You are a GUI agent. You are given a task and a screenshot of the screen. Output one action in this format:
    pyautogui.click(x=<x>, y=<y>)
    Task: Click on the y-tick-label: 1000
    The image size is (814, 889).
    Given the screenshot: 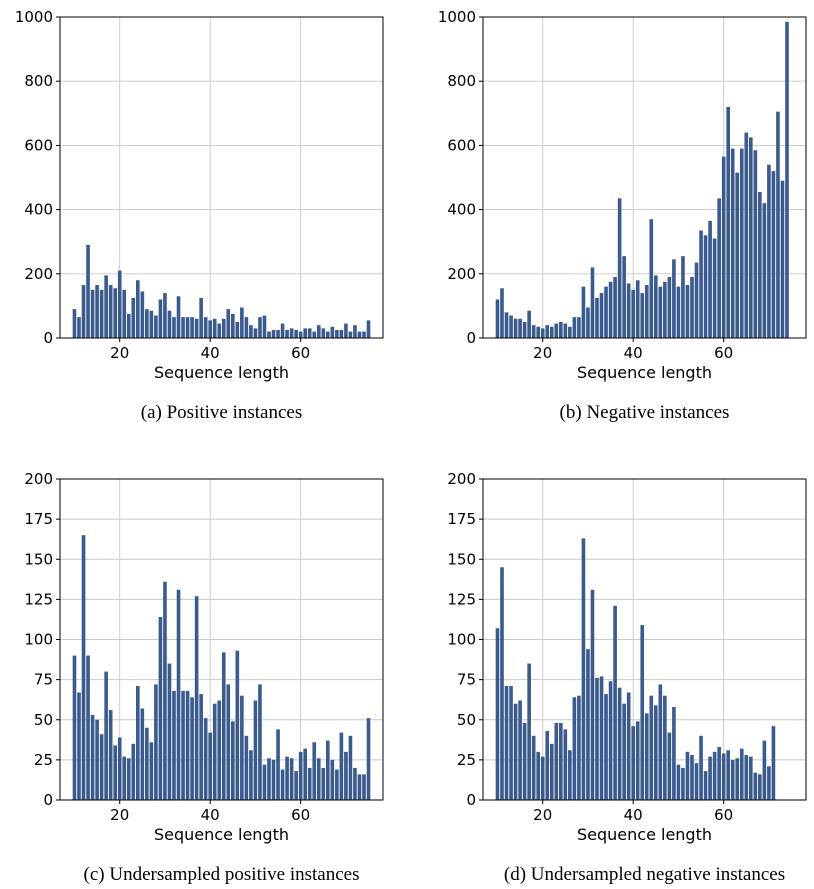 What is the action you would take?
    pyautogui.click(x=457, y=17)
    